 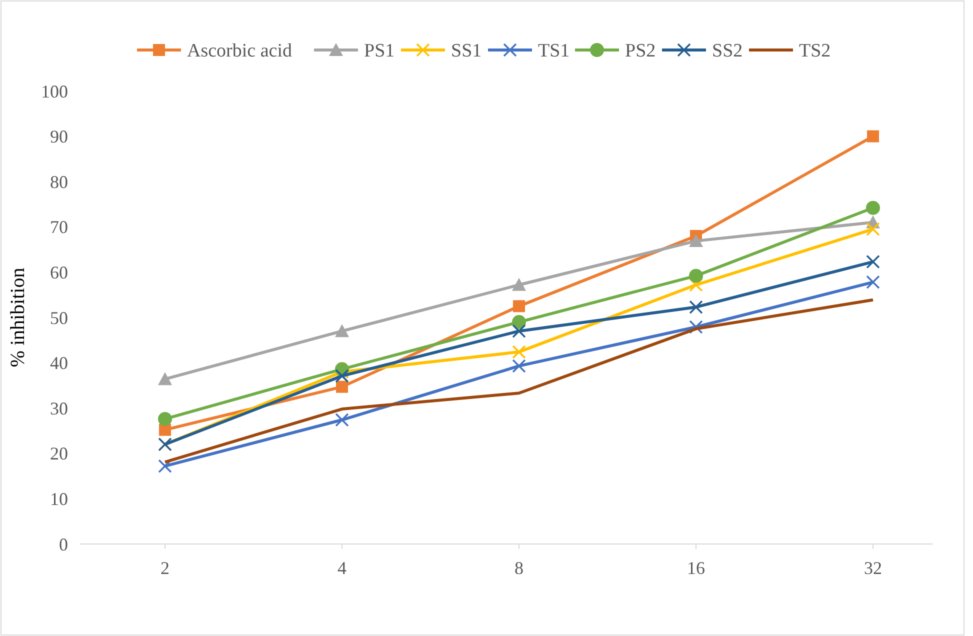 I want to click on y-tick-label: 10, so click(x=59, y=499).